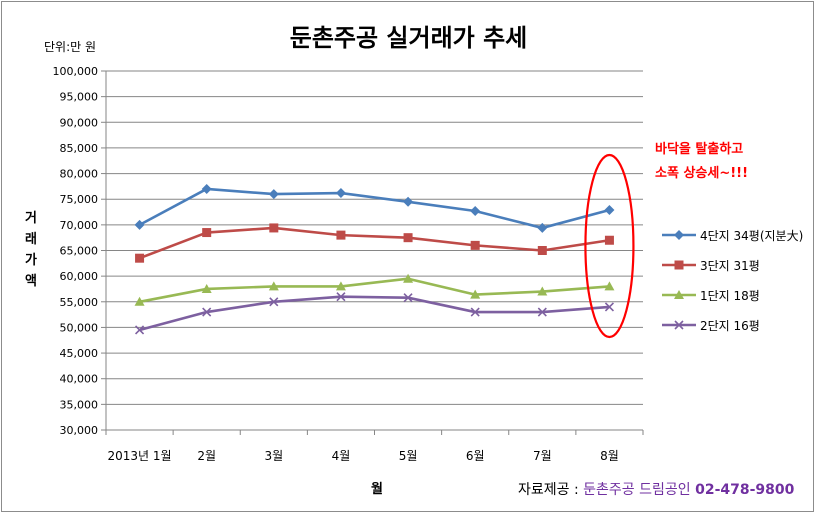 The image size is (817, 515). I want to click on y-tick-label: 60,000, so click(79, 276).